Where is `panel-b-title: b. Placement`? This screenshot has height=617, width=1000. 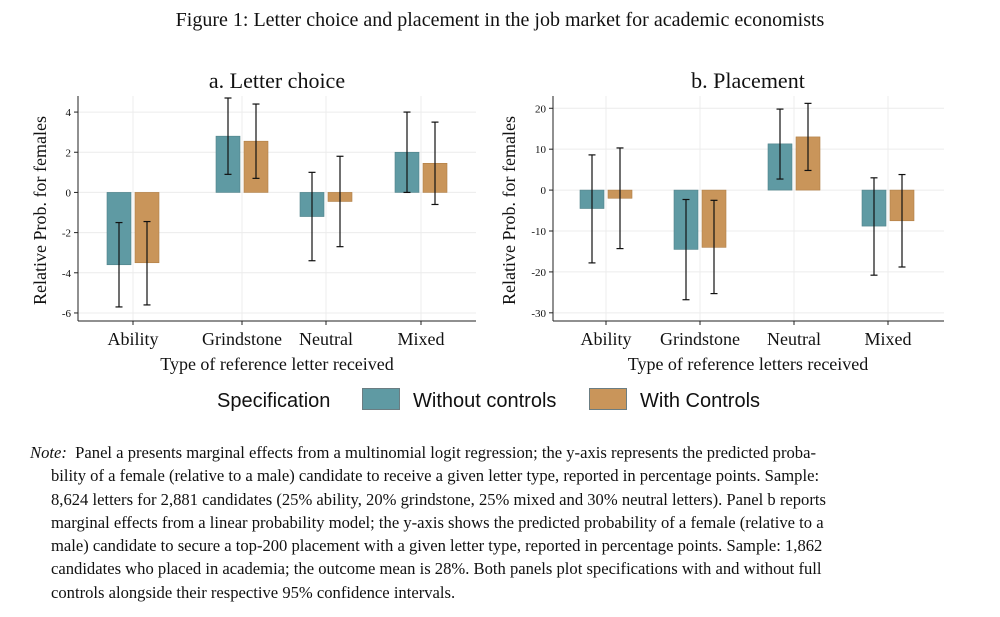
panel-b-title: b. Placement is located at coordinates (748, 80).